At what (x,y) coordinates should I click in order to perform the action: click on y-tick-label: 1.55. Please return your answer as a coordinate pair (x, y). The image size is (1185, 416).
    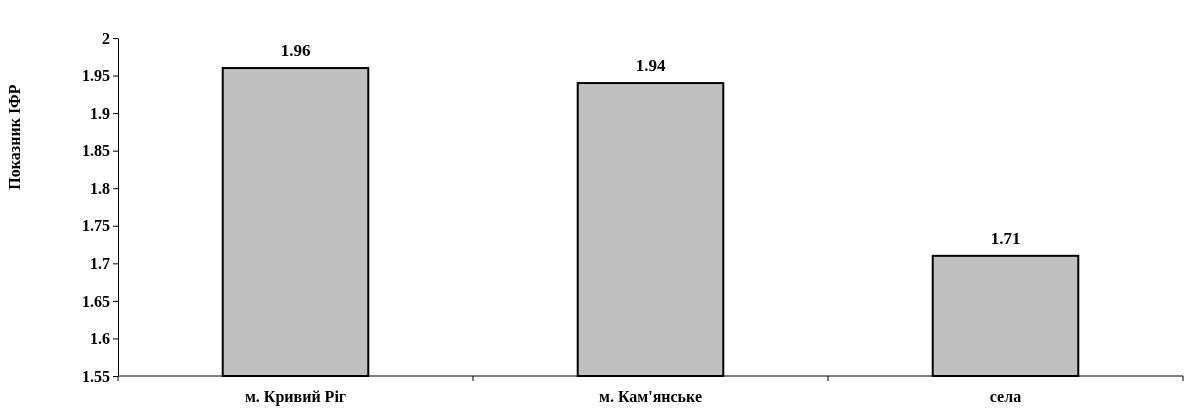
    Looking at the image, I should click on (96, 376).